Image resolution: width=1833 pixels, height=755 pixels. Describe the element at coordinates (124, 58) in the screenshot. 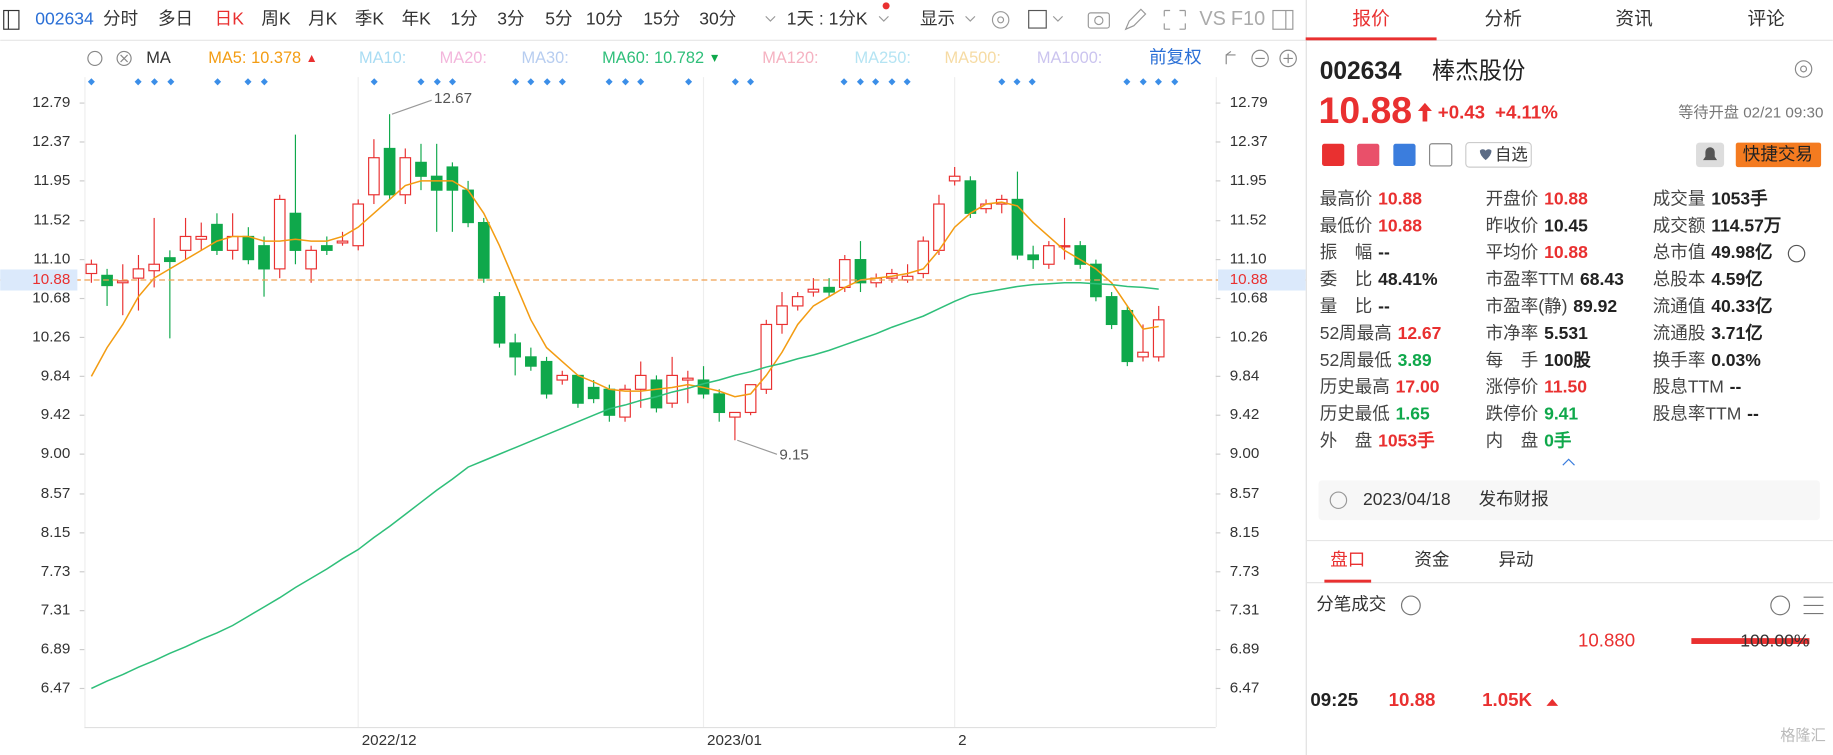

I see `ma-close-icon` at that location.